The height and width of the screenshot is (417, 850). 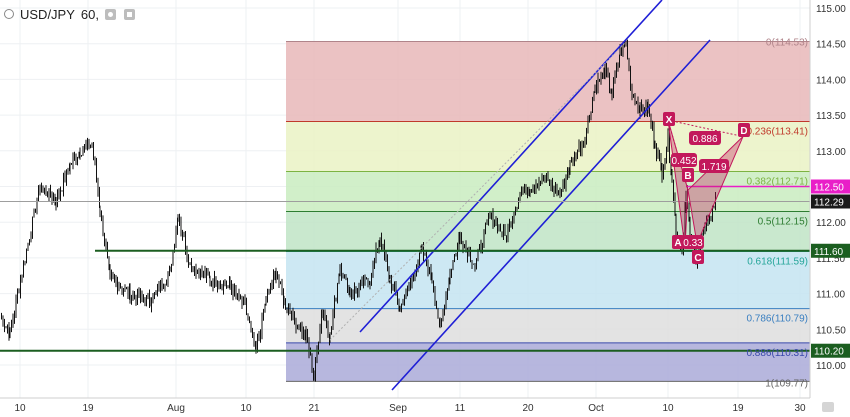 I want to click on price-axis-tag-label-1: 112.29, so click(x=829, y=202).